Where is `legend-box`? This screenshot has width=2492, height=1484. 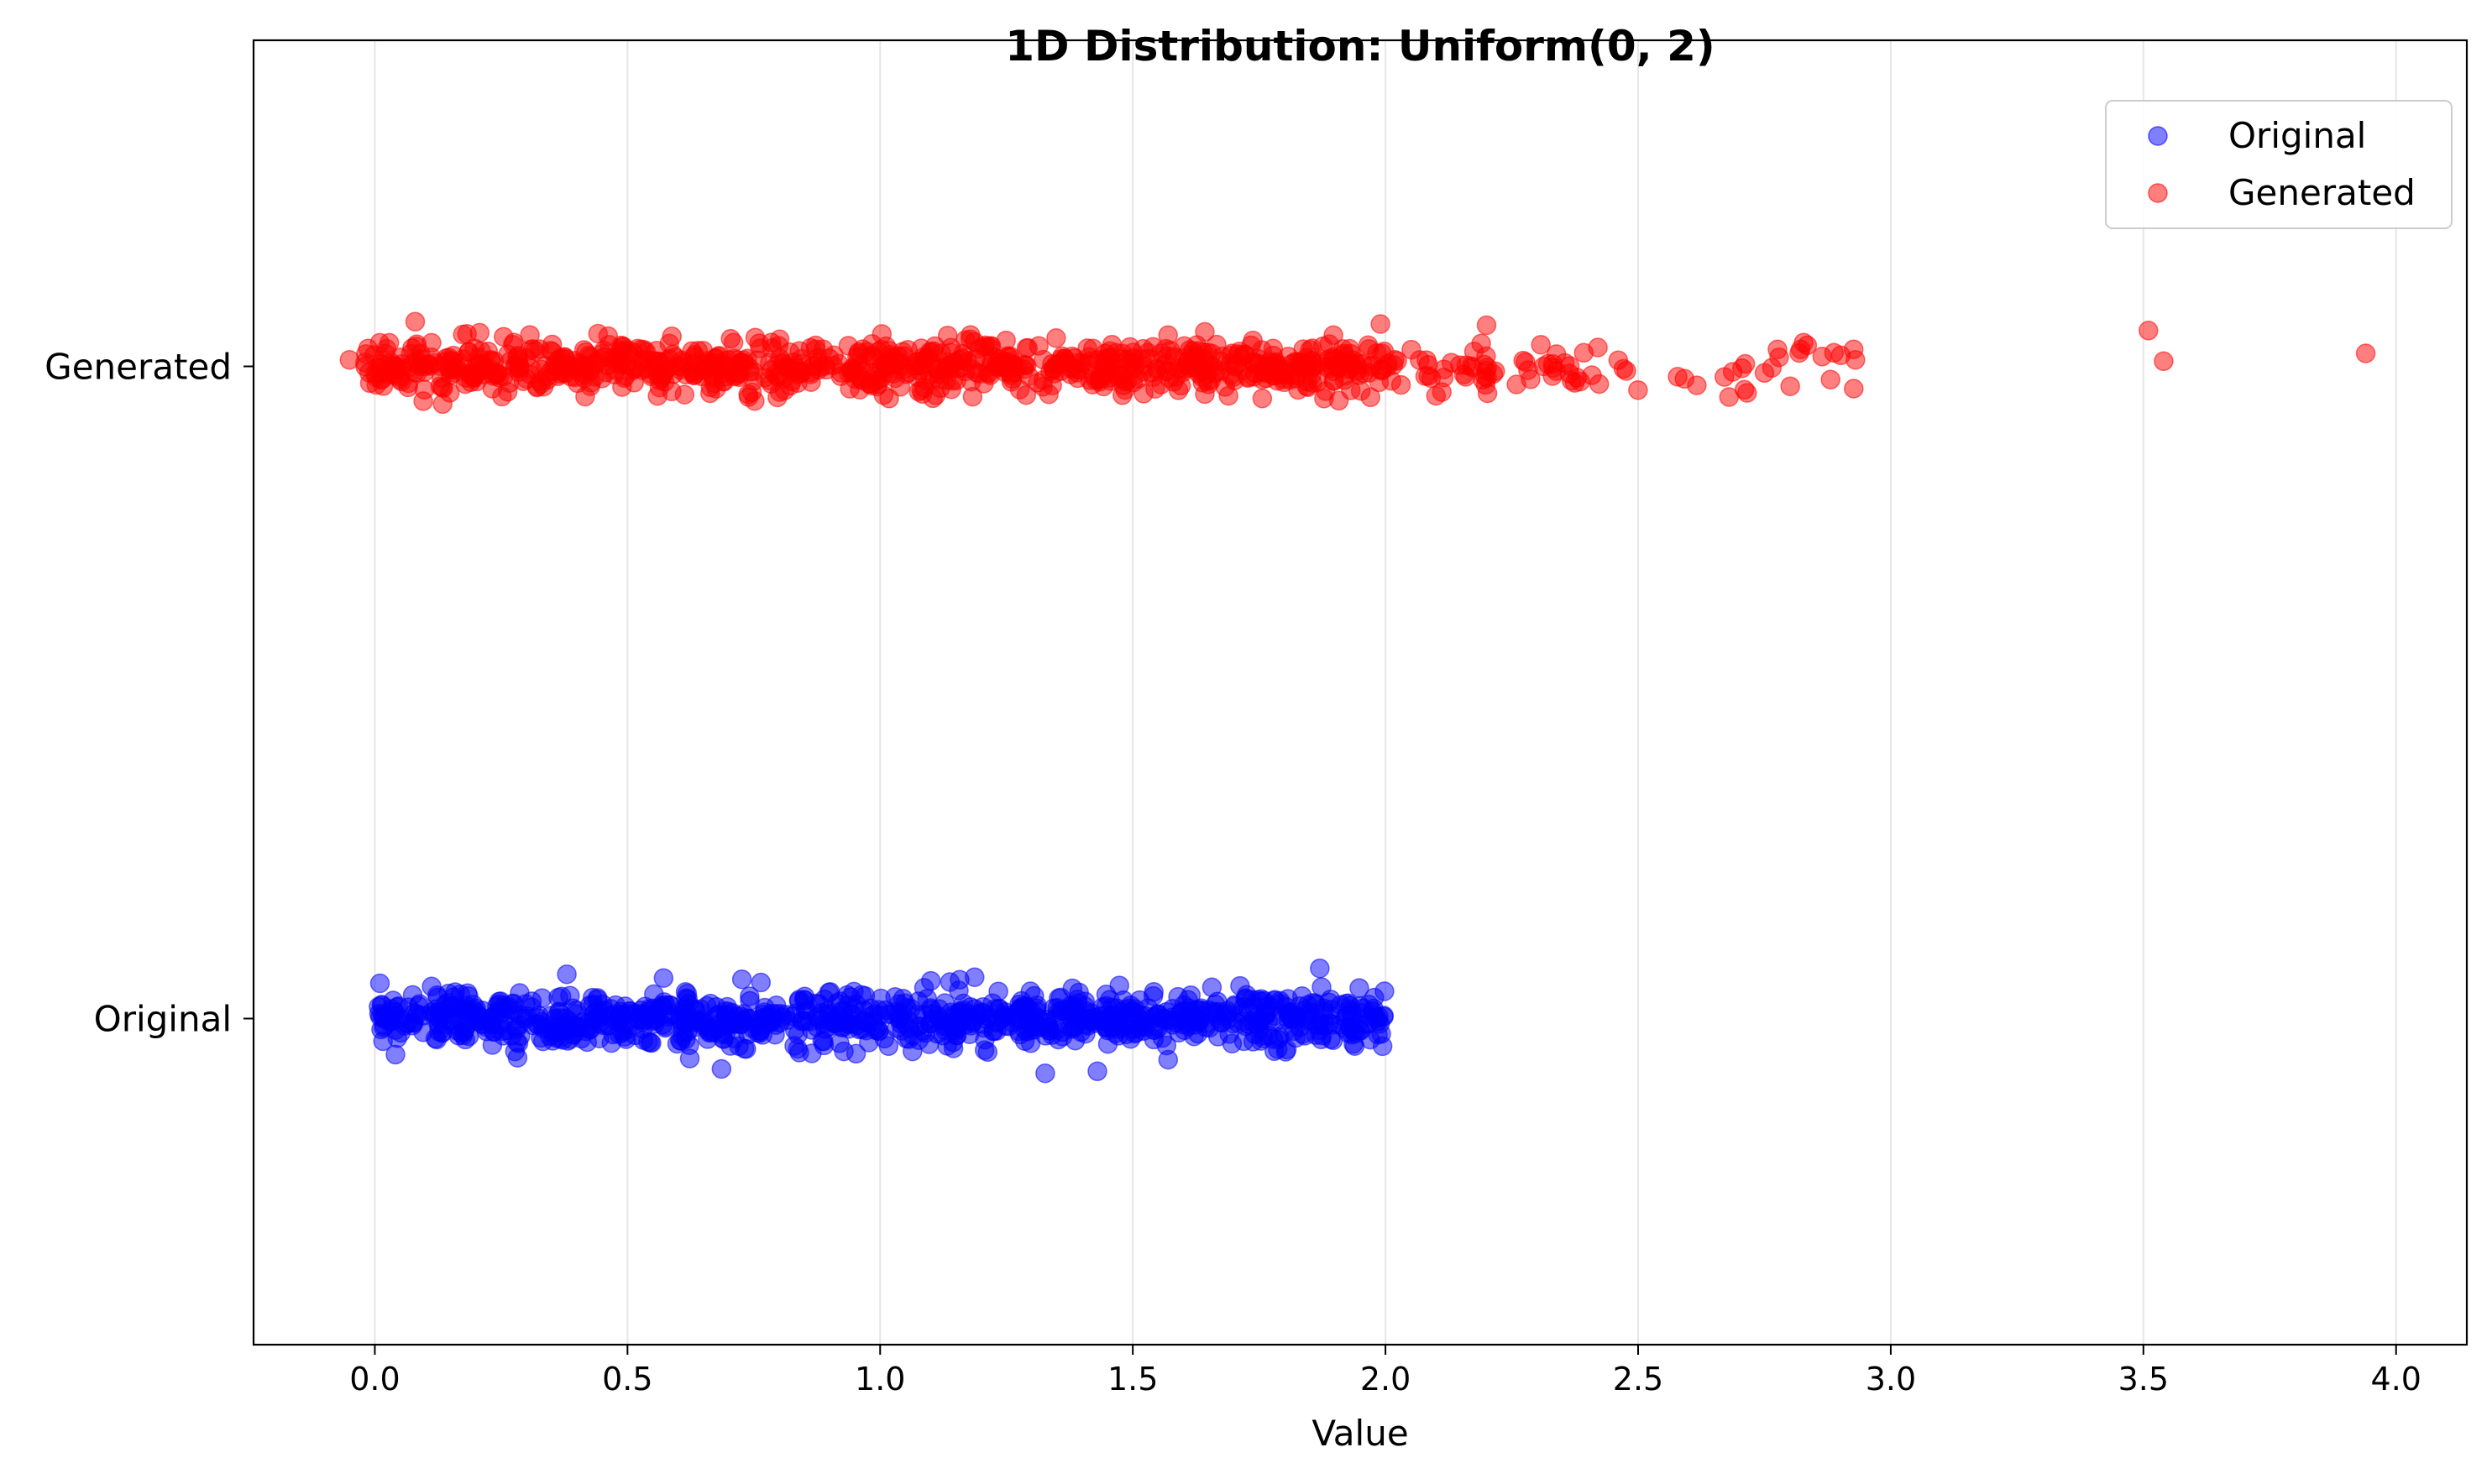 legend-box is located at coordinates (2279, 164).